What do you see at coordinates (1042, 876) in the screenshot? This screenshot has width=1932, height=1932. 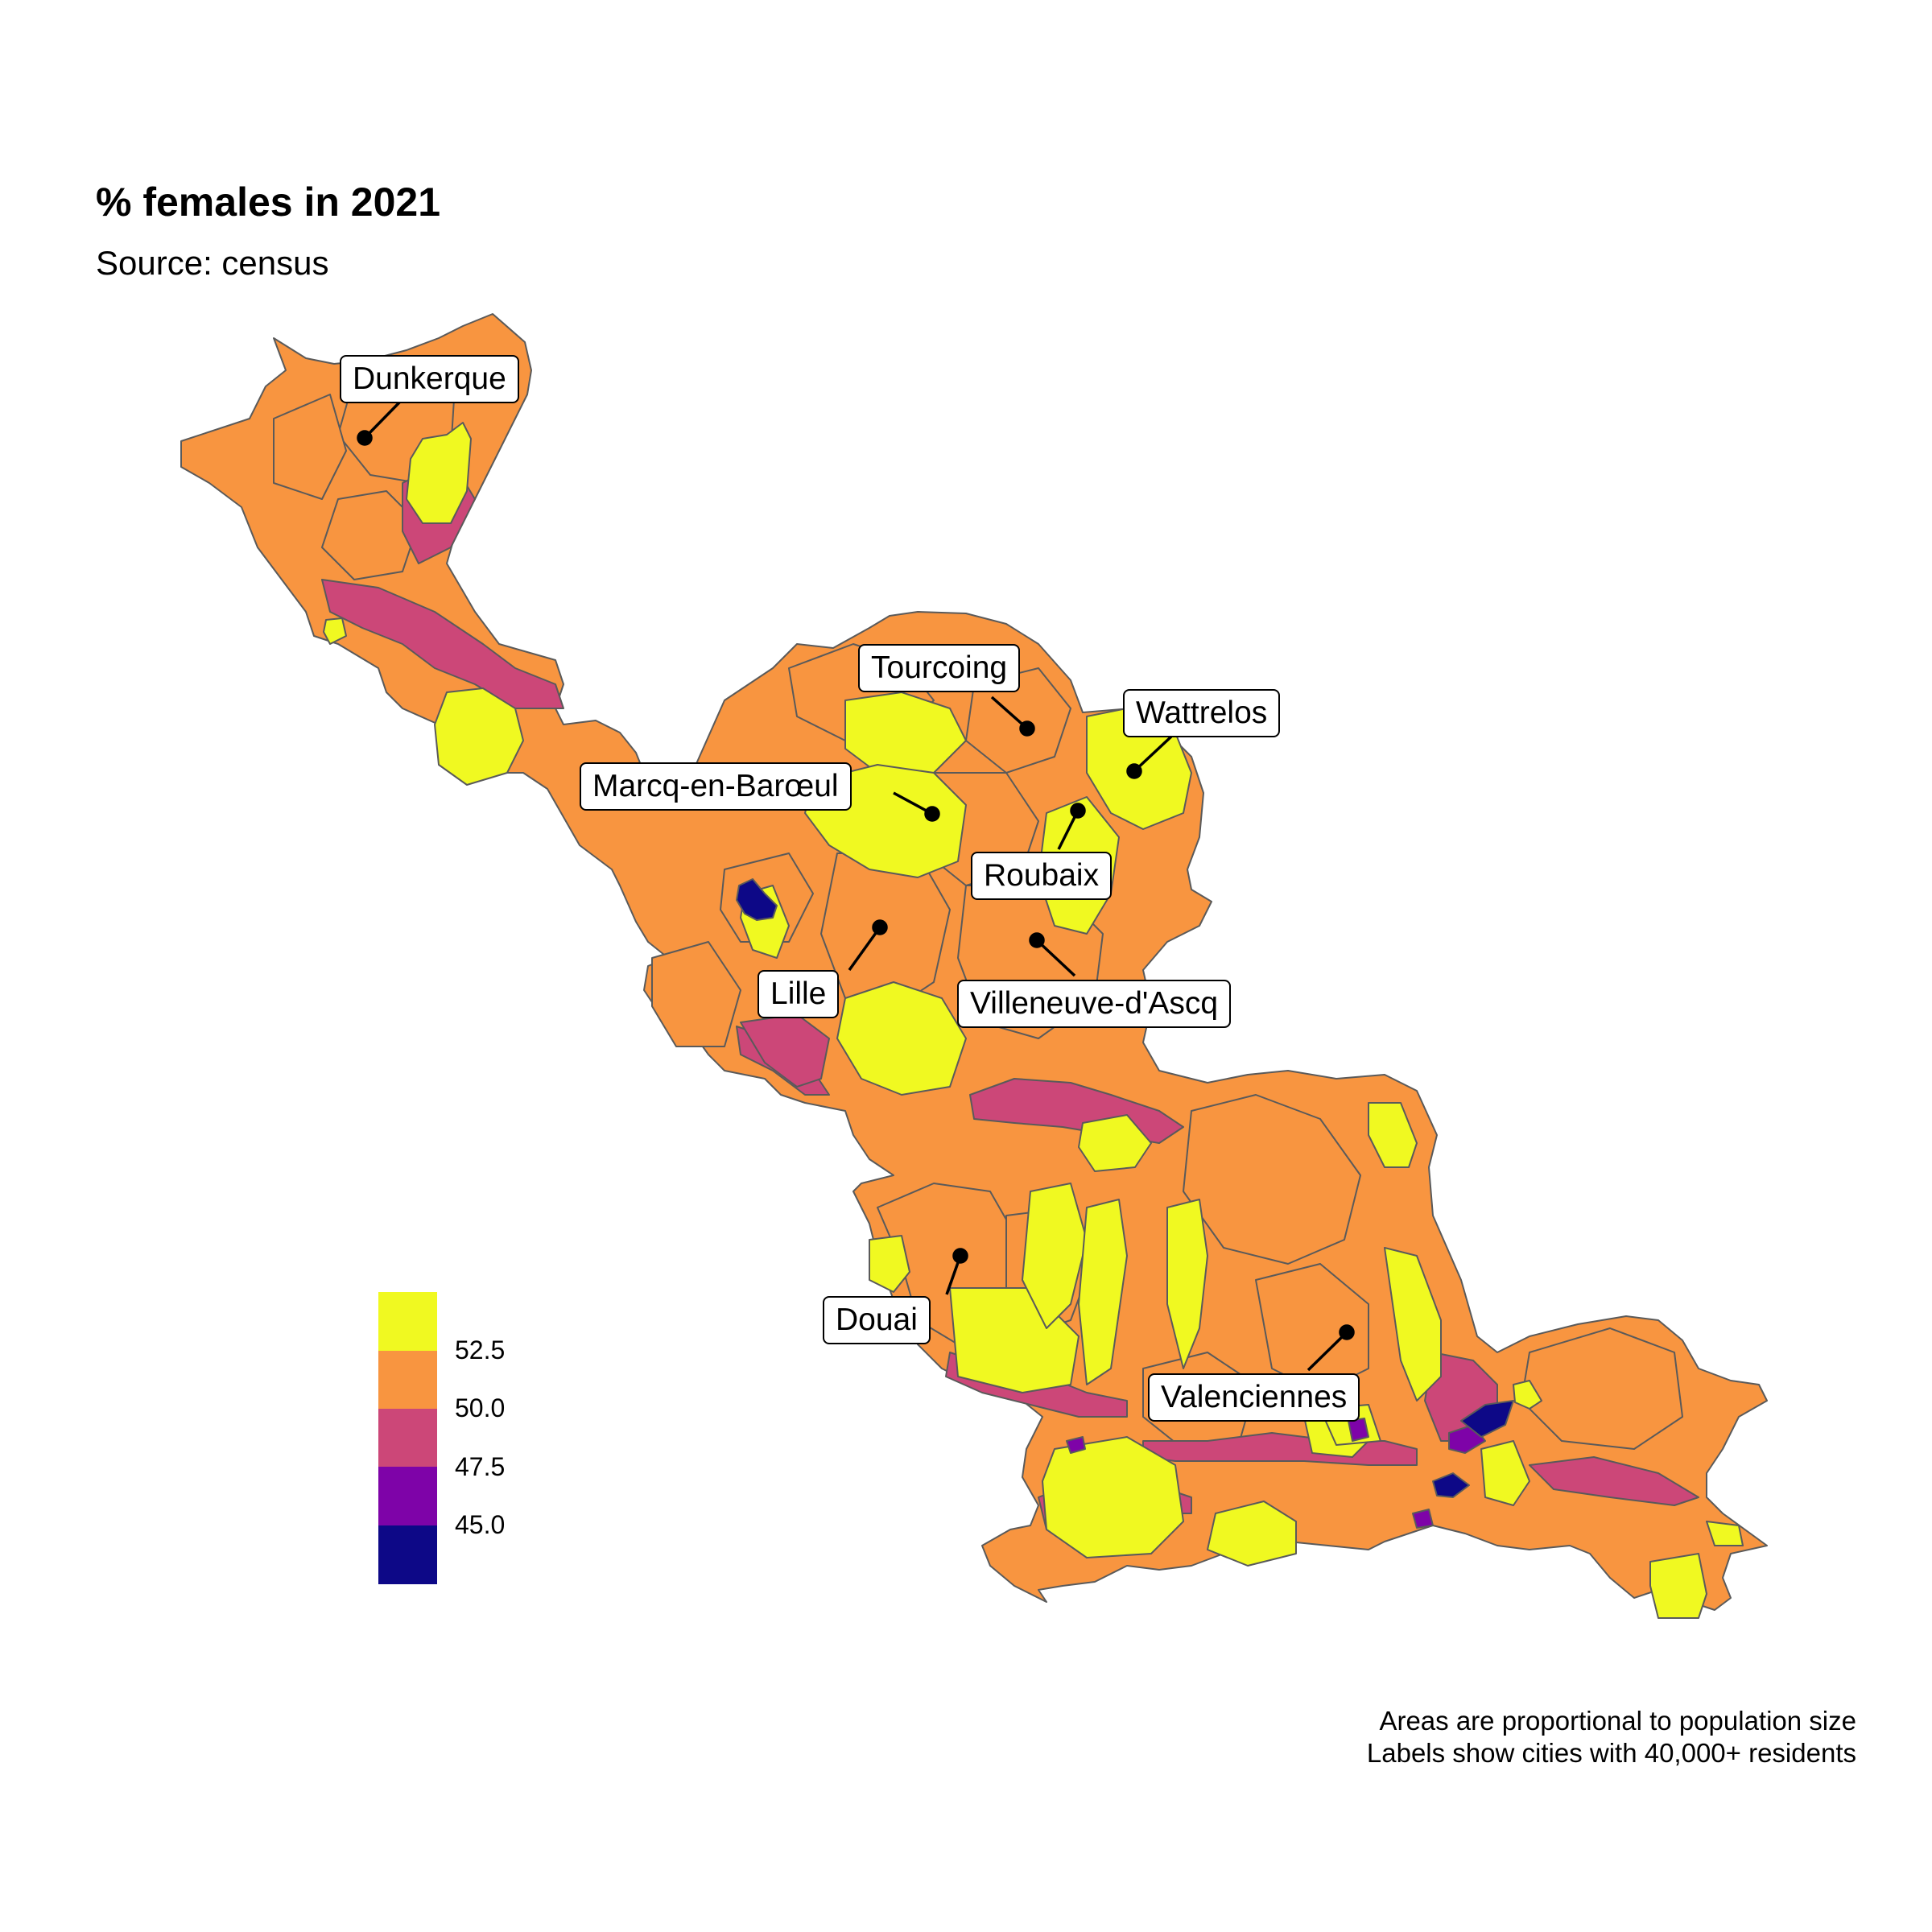 I see `city-label-roubaix: Roubaix` at bounding box center [1042, 876].